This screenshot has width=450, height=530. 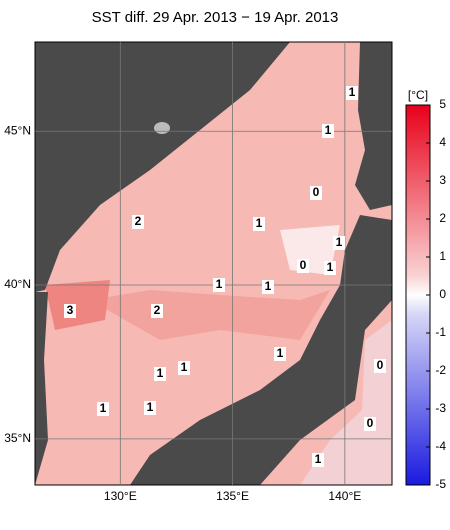 What do you see at coordinates (17, 284) in the screenshot?
I see `y-tick-label: 40°N` at bounding box center [17, 284].